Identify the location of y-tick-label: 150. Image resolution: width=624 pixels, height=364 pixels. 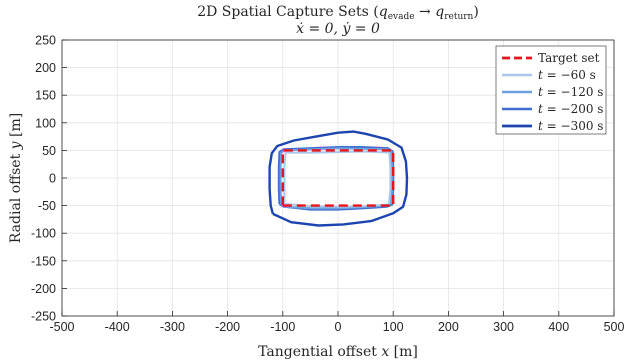
(45, 96).